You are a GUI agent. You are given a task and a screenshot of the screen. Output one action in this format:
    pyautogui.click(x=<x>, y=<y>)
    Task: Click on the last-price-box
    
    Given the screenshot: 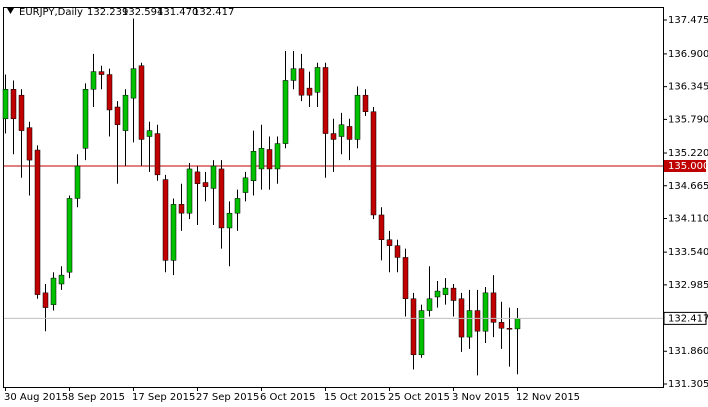 What is the action you would take?
    pyautogui.click(x=685, y=318)
    